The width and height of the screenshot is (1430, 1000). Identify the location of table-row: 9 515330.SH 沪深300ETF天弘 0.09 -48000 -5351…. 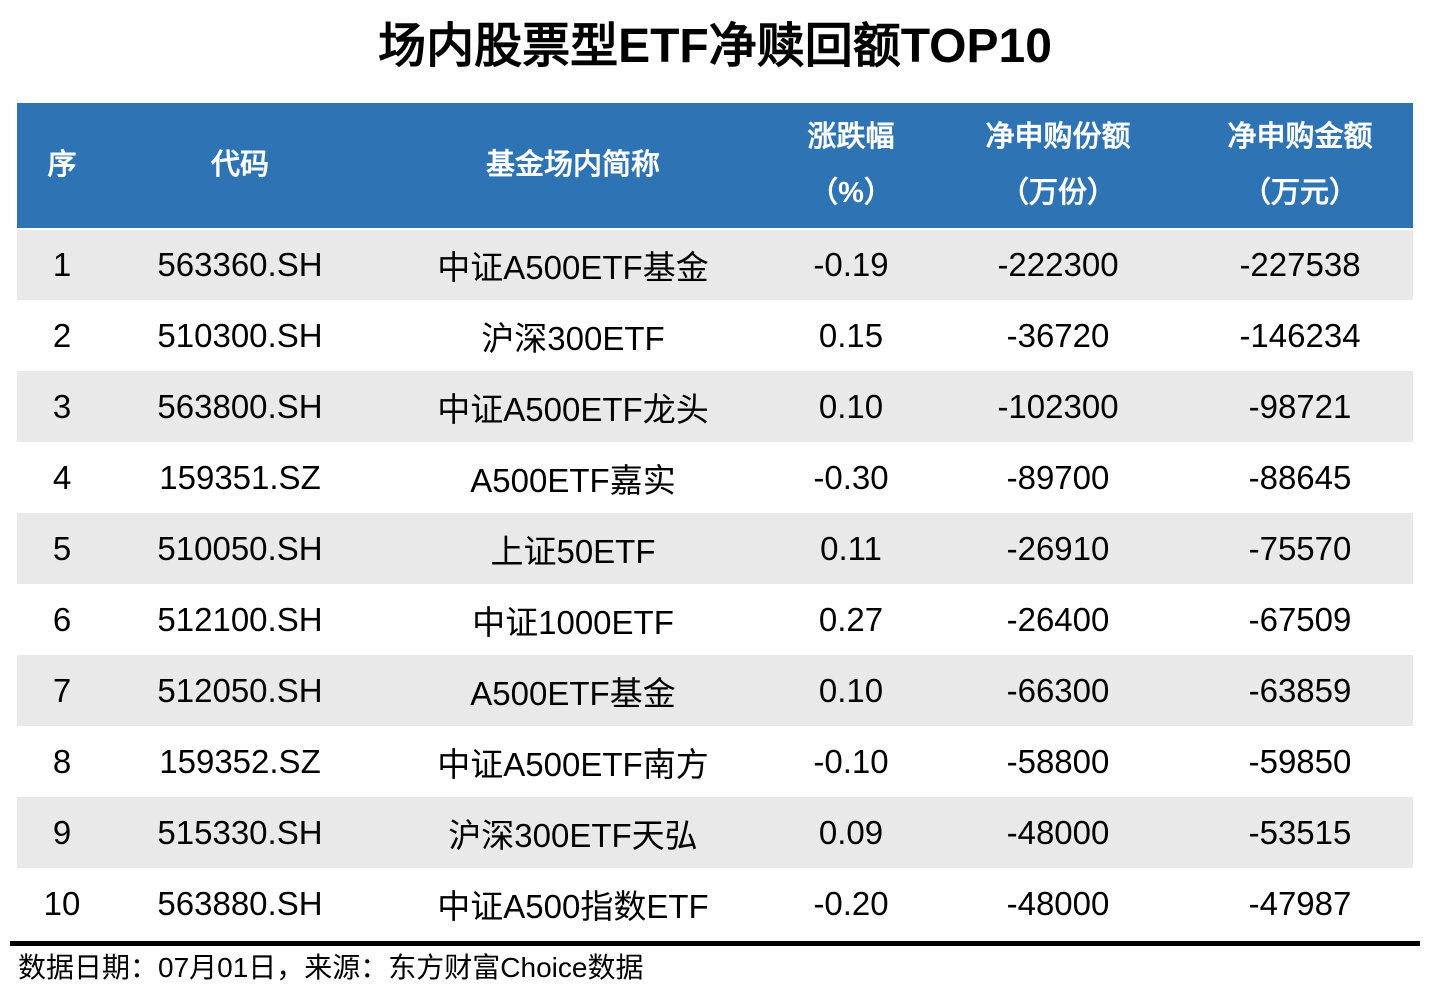
(715, 832).